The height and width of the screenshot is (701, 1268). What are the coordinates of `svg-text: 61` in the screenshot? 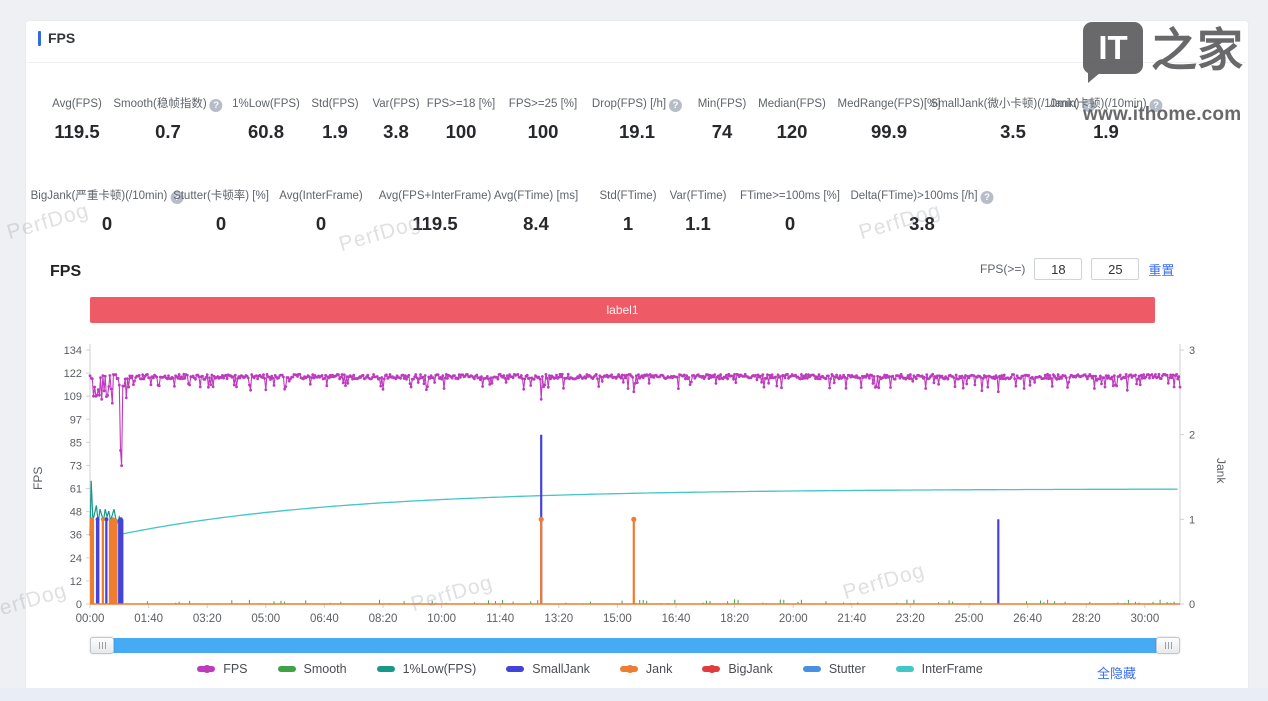 It's located at (76, 490).